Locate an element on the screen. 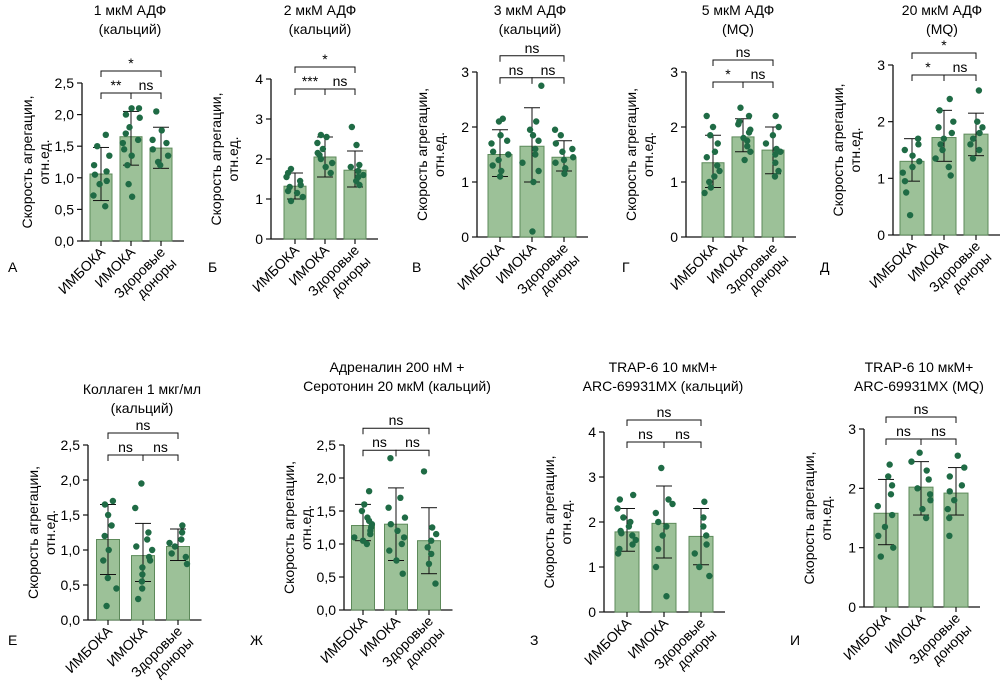  panel-title: Серотонин 20 мкМ (кальций) is located at coordinates (397, 386).